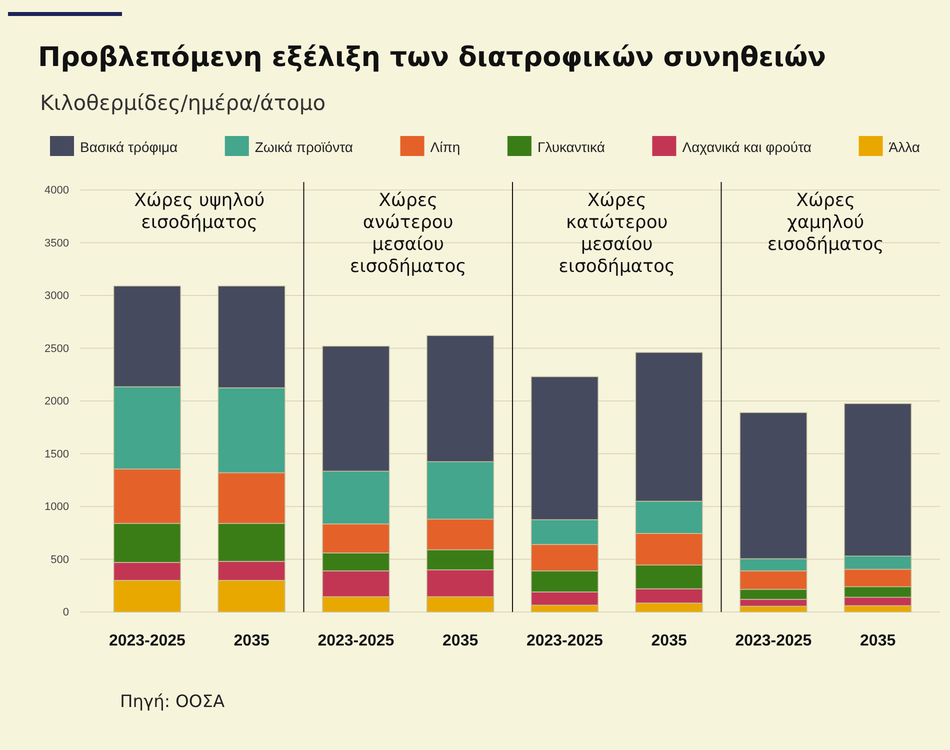 The image size is (950, 750). Describe the element at coordinates (747, 147) in the screenshot. I see `legend-label: Λαχανικά και φρούτα` at that location.